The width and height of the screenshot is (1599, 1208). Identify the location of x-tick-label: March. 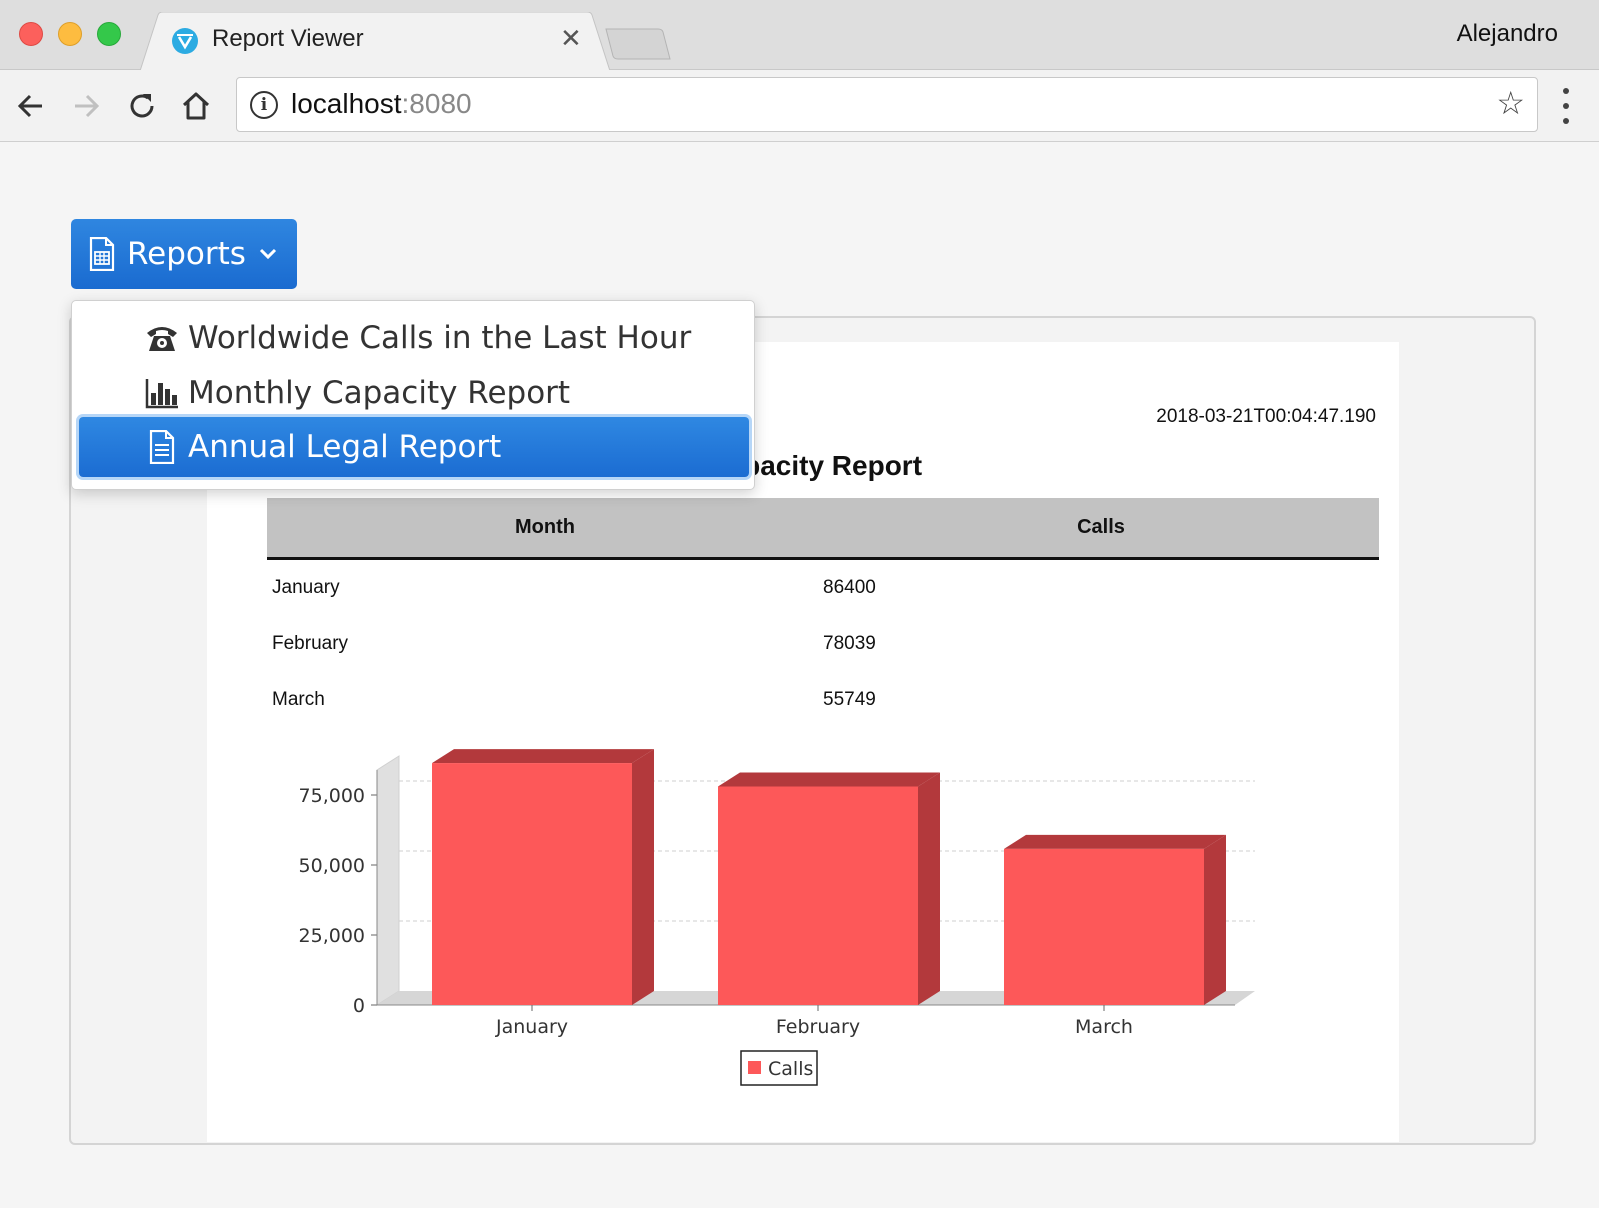
(1104, 1027).